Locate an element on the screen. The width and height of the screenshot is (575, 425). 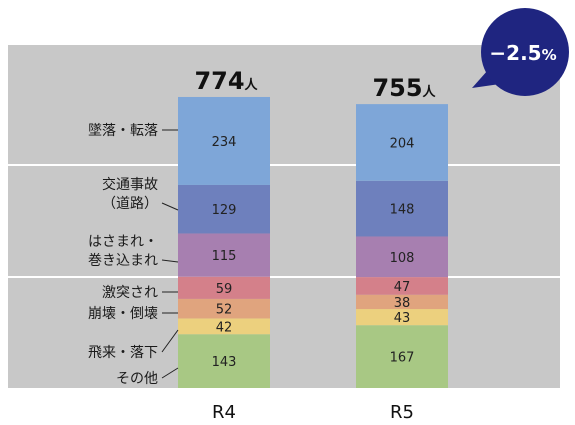
value-label-R4-7: 143 is located at coordinates (224, 362).